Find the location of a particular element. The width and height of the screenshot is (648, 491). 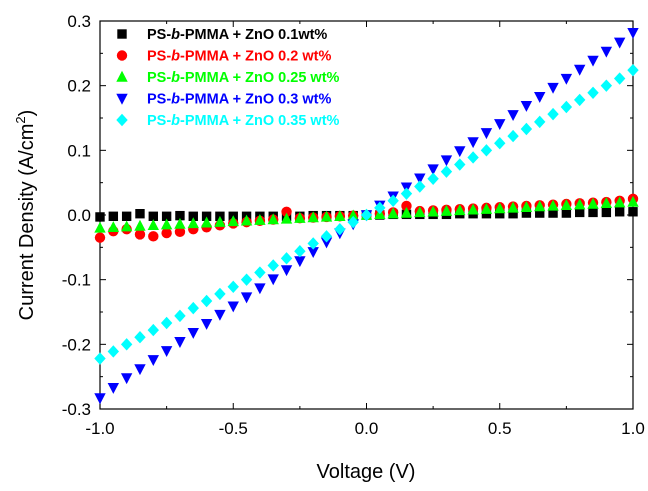

y-axis-title-main: Current Density (A/cm is located at coordinates (27, 222).